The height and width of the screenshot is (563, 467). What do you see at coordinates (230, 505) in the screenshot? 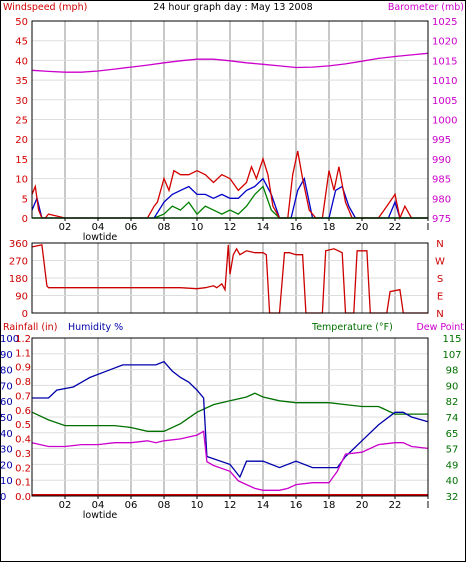
I see `climate-xtick-label: 12` at bounding box center [230, 505].